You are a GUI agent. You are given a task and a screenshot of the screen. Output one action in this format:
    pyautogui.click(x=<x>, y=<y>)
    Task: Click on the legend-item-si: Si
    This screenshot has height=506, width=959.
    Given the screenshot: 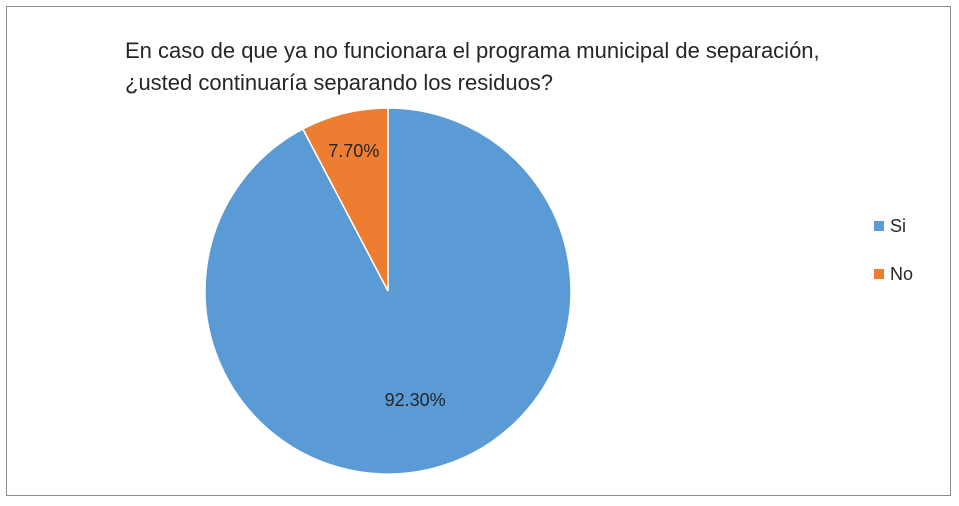 What is the action you would take?
    pyautogui.click(x=893, y=226)
    